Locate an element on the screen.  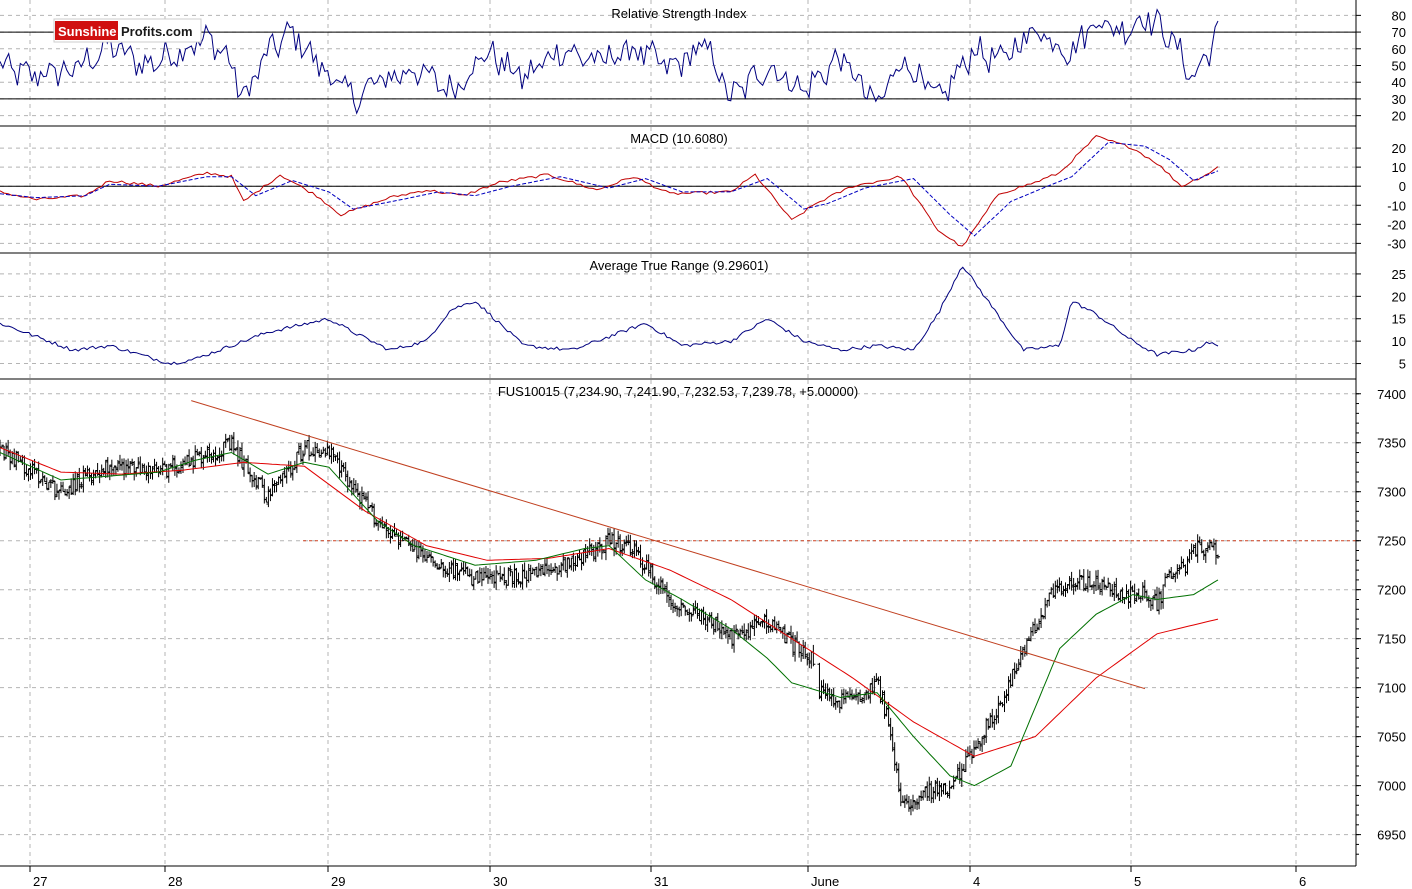
y-tick-label: 30 is located at coordinates (1399, 99).